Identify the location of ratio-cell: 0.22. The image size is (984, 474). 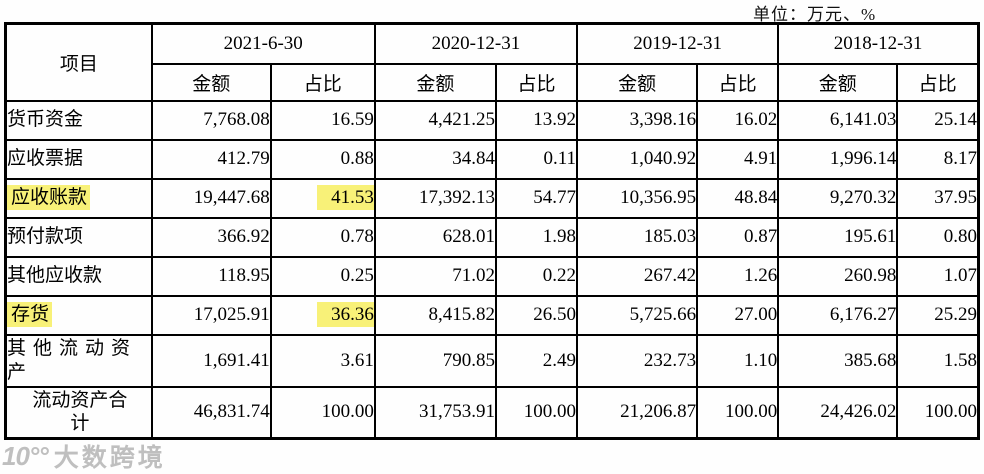
(536, 276).